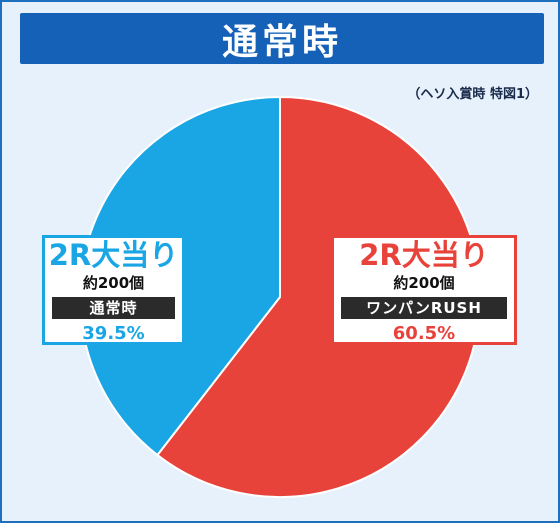  I want to click on chart-note: （ヘソ入賞時 特図1）, so click(472, 94).